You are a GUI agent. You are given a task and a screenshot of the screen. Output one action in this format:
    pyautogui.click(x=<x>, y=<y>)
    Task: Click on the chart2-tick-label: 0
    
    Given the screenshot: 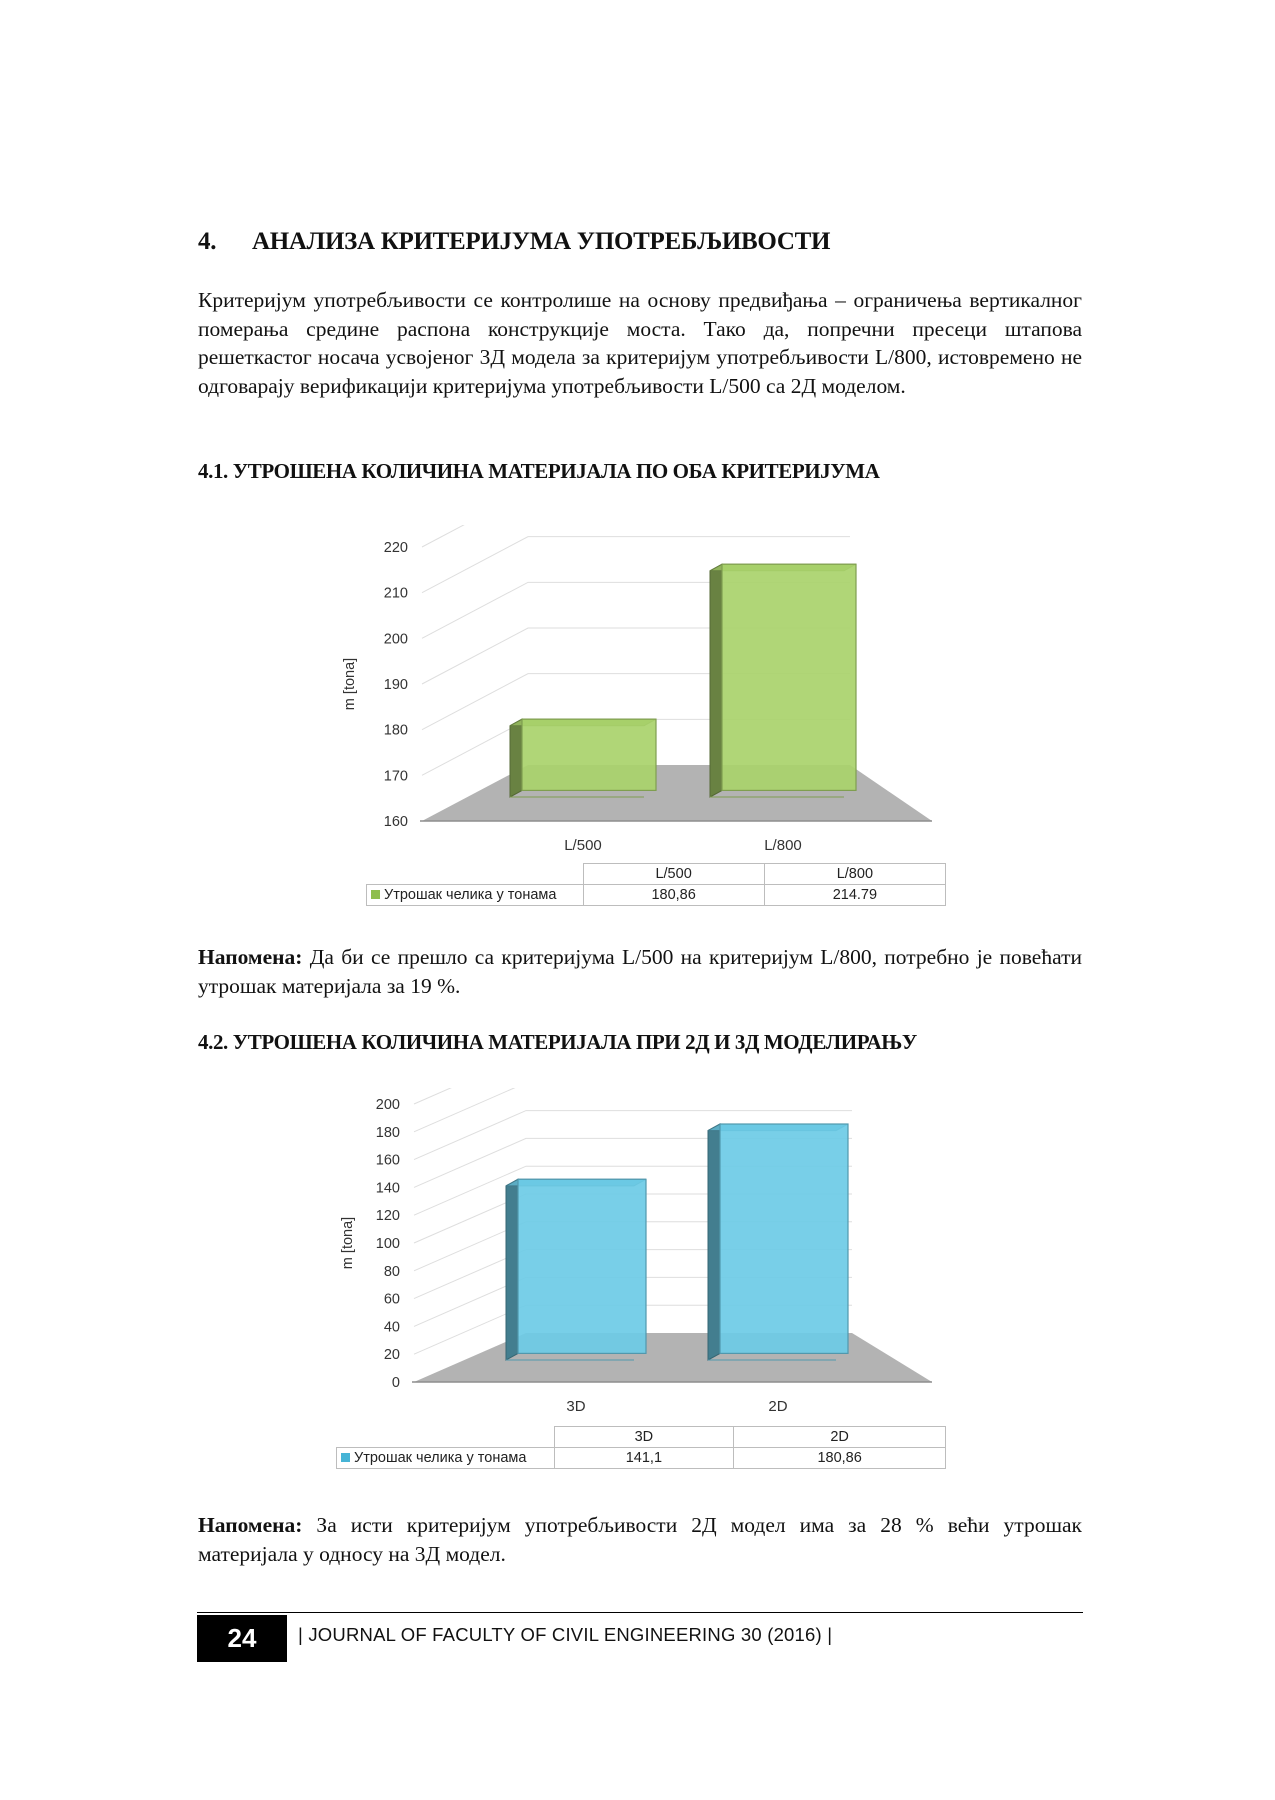 What is the action you would take?
    pyautogui.click(x=396, y=1383)
    